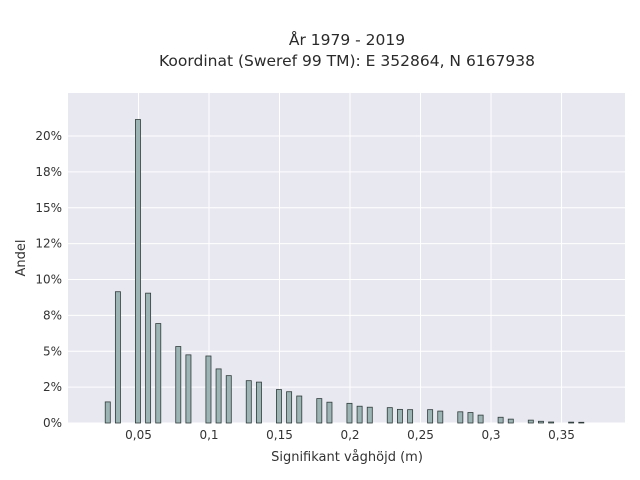 This screenshot has width=640, height=480. I want to click on y-tick-label-8: 20%, so click(48, 136).